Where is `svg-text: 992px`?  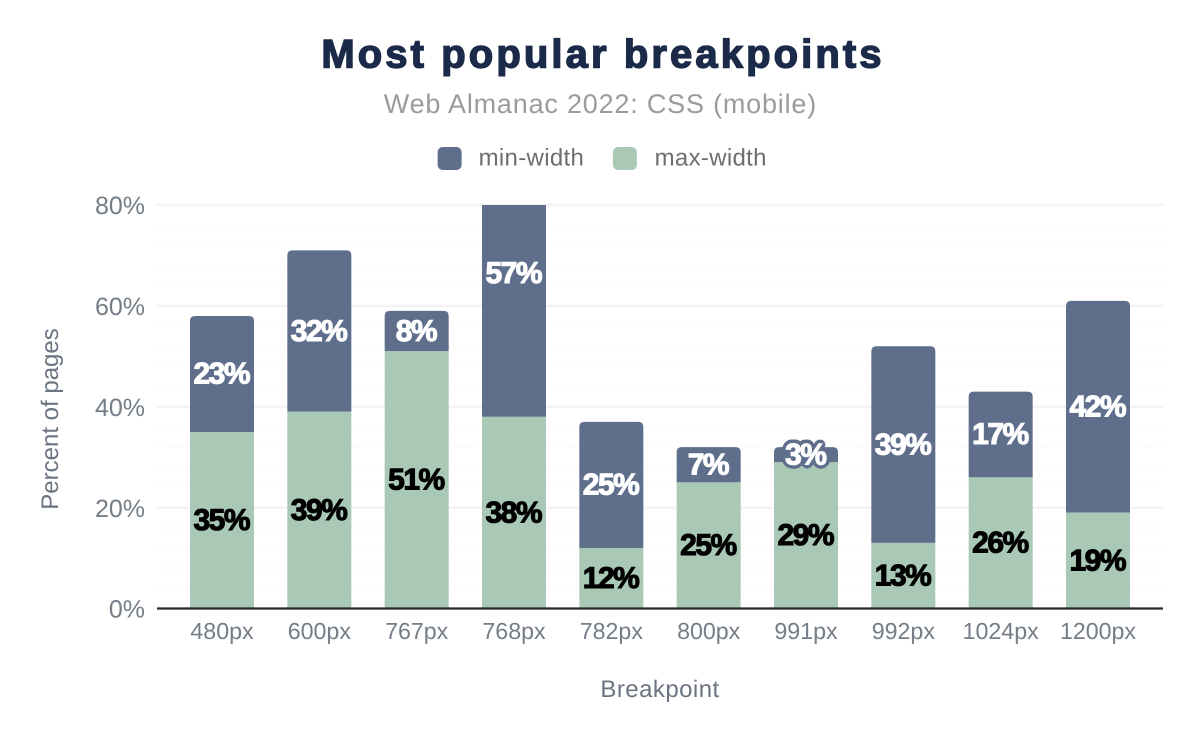
svg-text: 992px is located at coordinates (904, 631).